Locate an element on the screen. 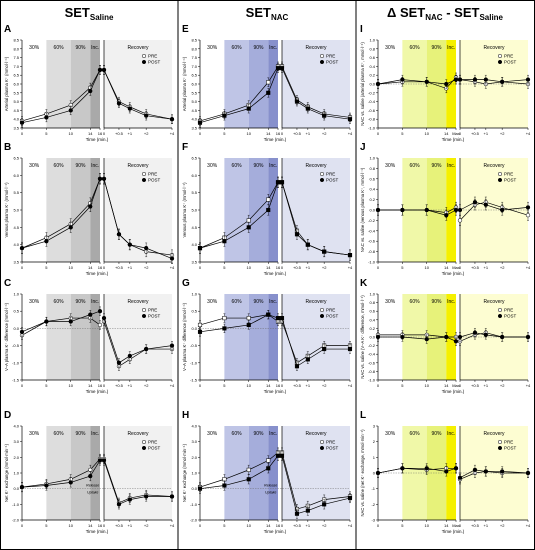 The image size is (535, 550). y-tick-label: 0.8 is located at coordinates (372, 168).